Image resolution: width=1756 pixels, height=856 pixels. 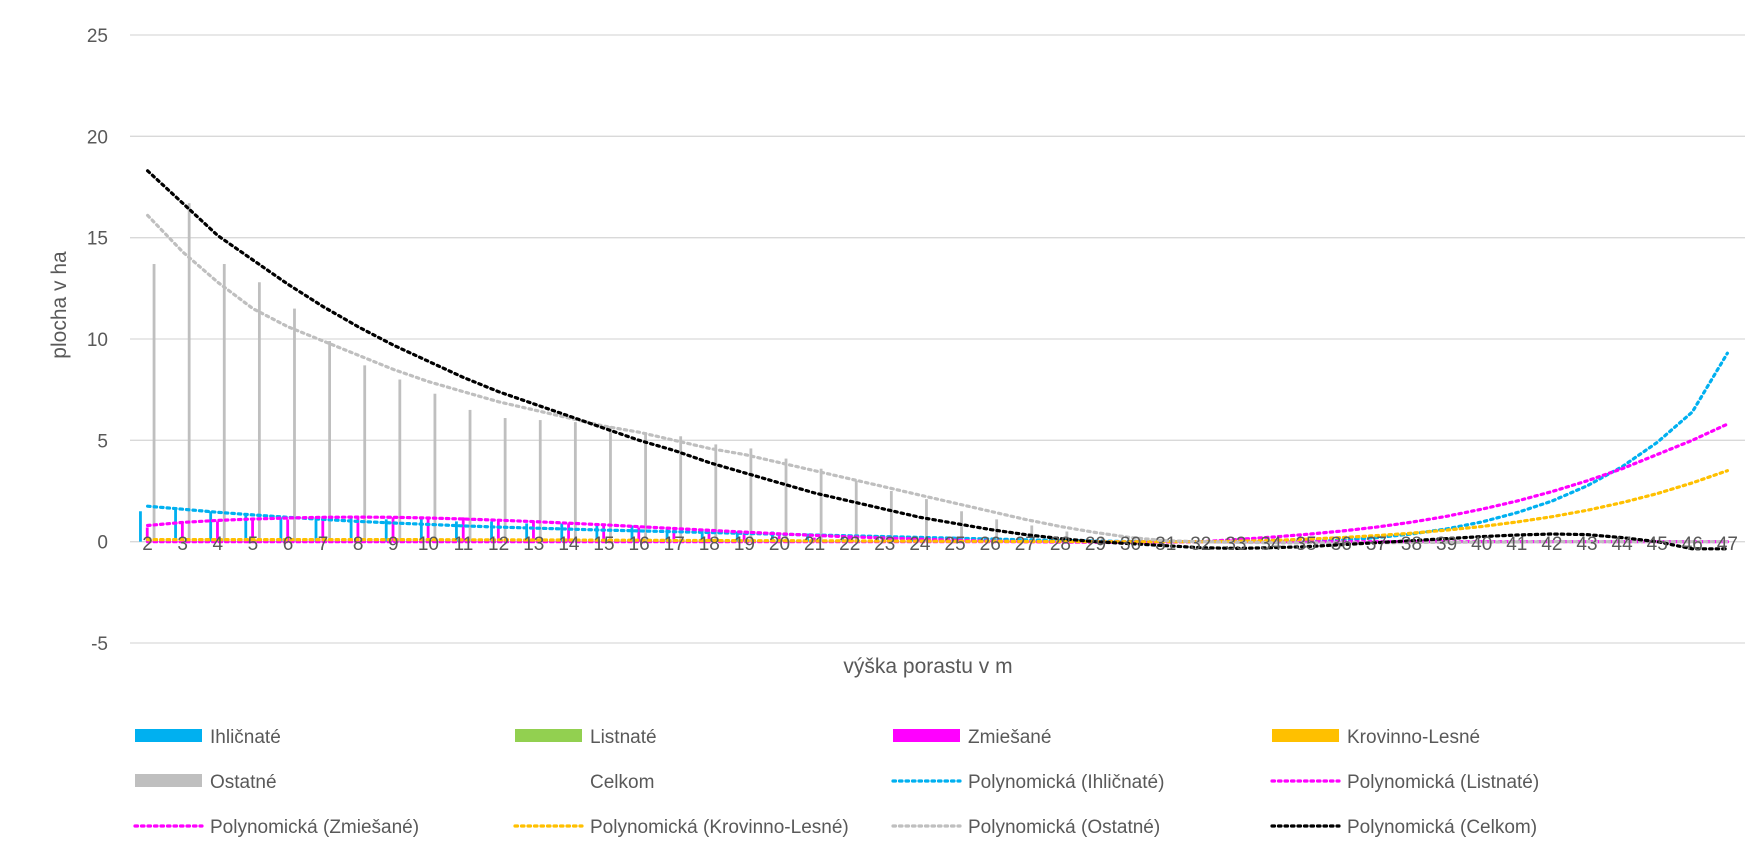 I want to click on legend-label: Polynomická (Ihličnaté), so click(x=1066, y=782).